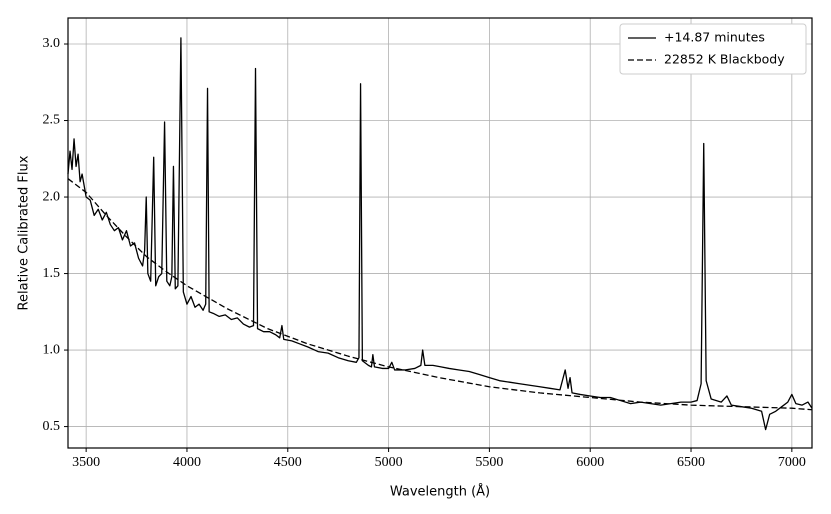 The height and width of the screenshot is (514, 831). Describe the element at coordinates (440, 492) in the screenshot. I see `x-axis-label: Wavelength (Å)` at that location.